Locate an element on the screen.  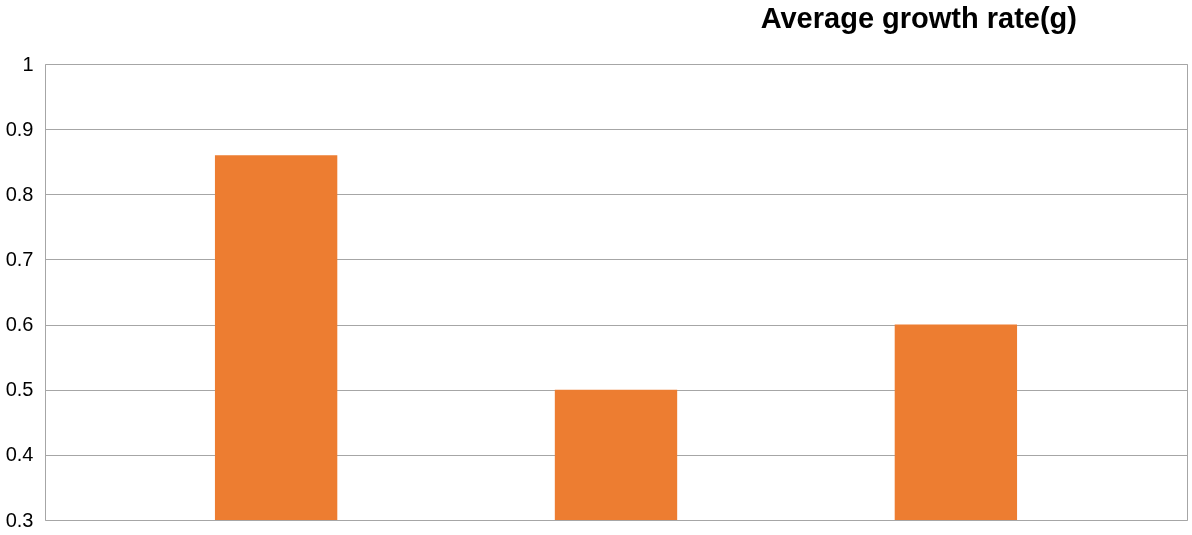
y-tick-label: 0.7 is located at coordinates (19, 258).